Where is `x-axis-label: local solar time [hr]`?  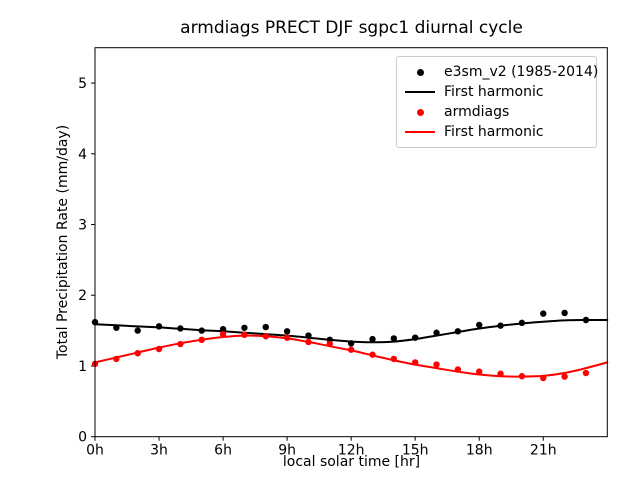 x-axis-label: local solar time [hr] is located at coordinates (351, 462).